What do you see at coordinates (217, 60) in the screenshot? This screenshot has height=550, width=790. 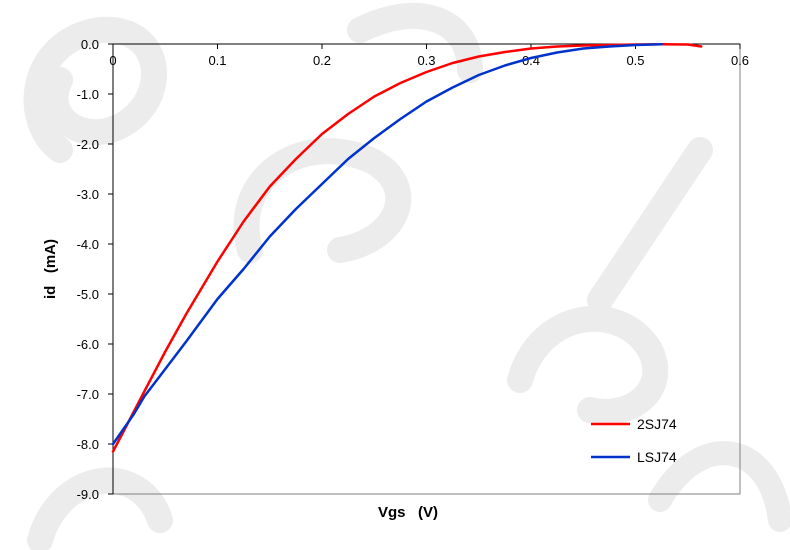 I see `x-tick-label: 0.1` at bounding box center [217, 60].